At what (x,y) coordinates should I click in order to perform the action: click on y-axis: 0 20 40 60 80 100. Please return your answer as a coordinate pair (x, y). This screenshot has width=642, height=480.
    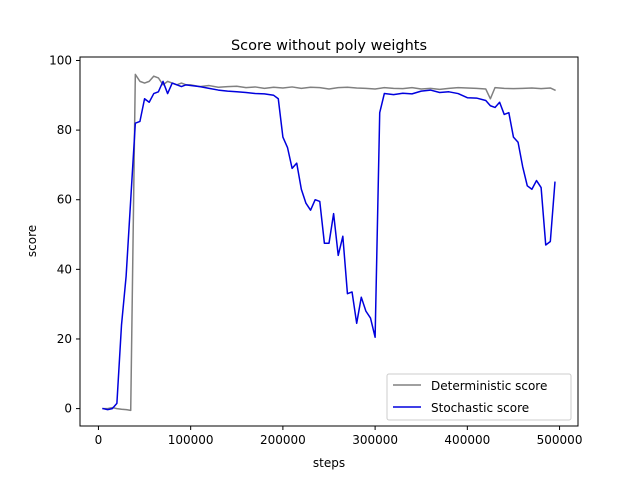
    Looking at the image, I should click on (64, 234).